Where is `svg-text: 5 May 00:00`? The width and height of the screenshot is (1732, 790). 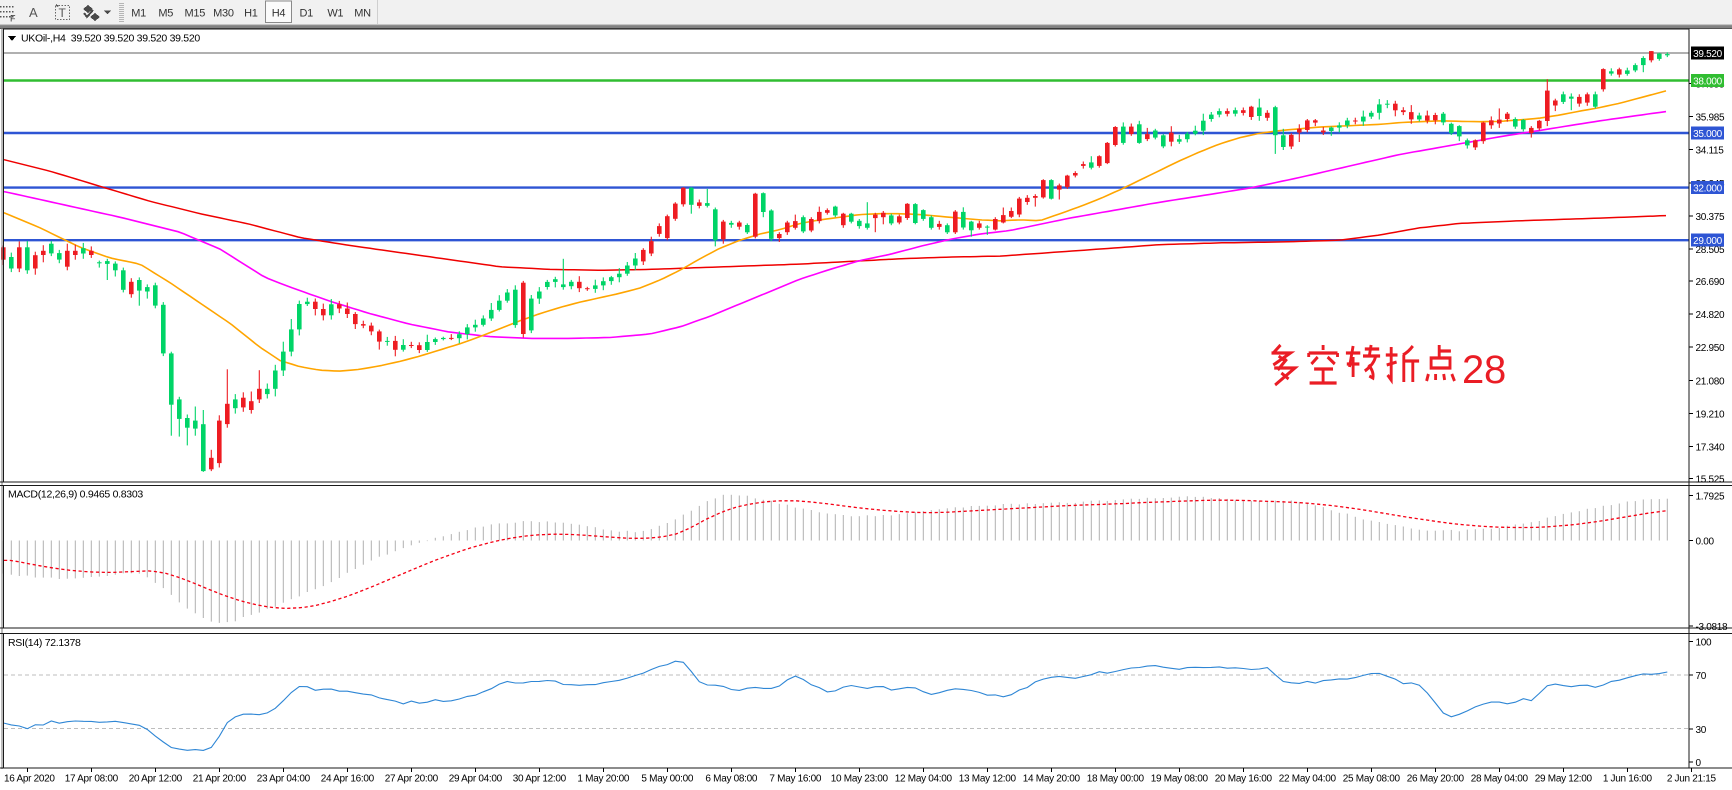 svg-text: 5 May 00:00 is located at coordinates (667, 779).